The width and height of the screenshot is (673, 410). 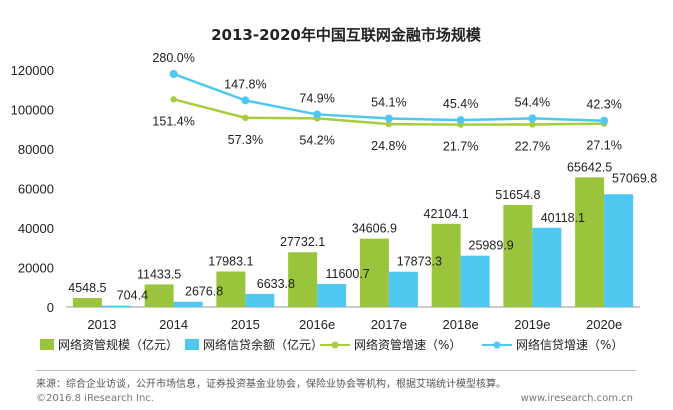 I want to click on y-tick-label: 0, so click(x=50, y=307).